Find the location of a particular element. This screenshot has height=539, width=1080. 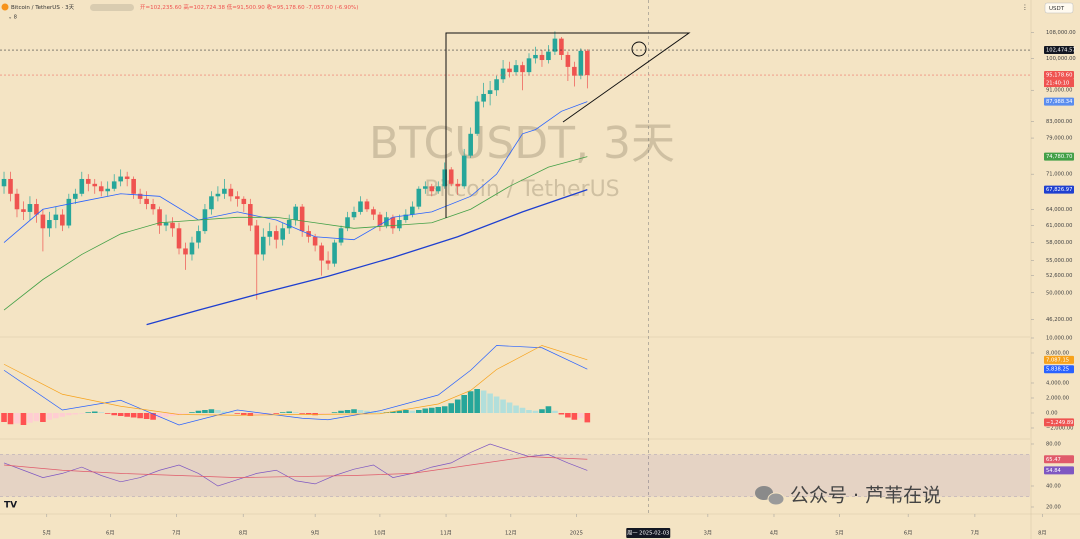

tv-logo-text: TV is located at coordinates (10, 506).